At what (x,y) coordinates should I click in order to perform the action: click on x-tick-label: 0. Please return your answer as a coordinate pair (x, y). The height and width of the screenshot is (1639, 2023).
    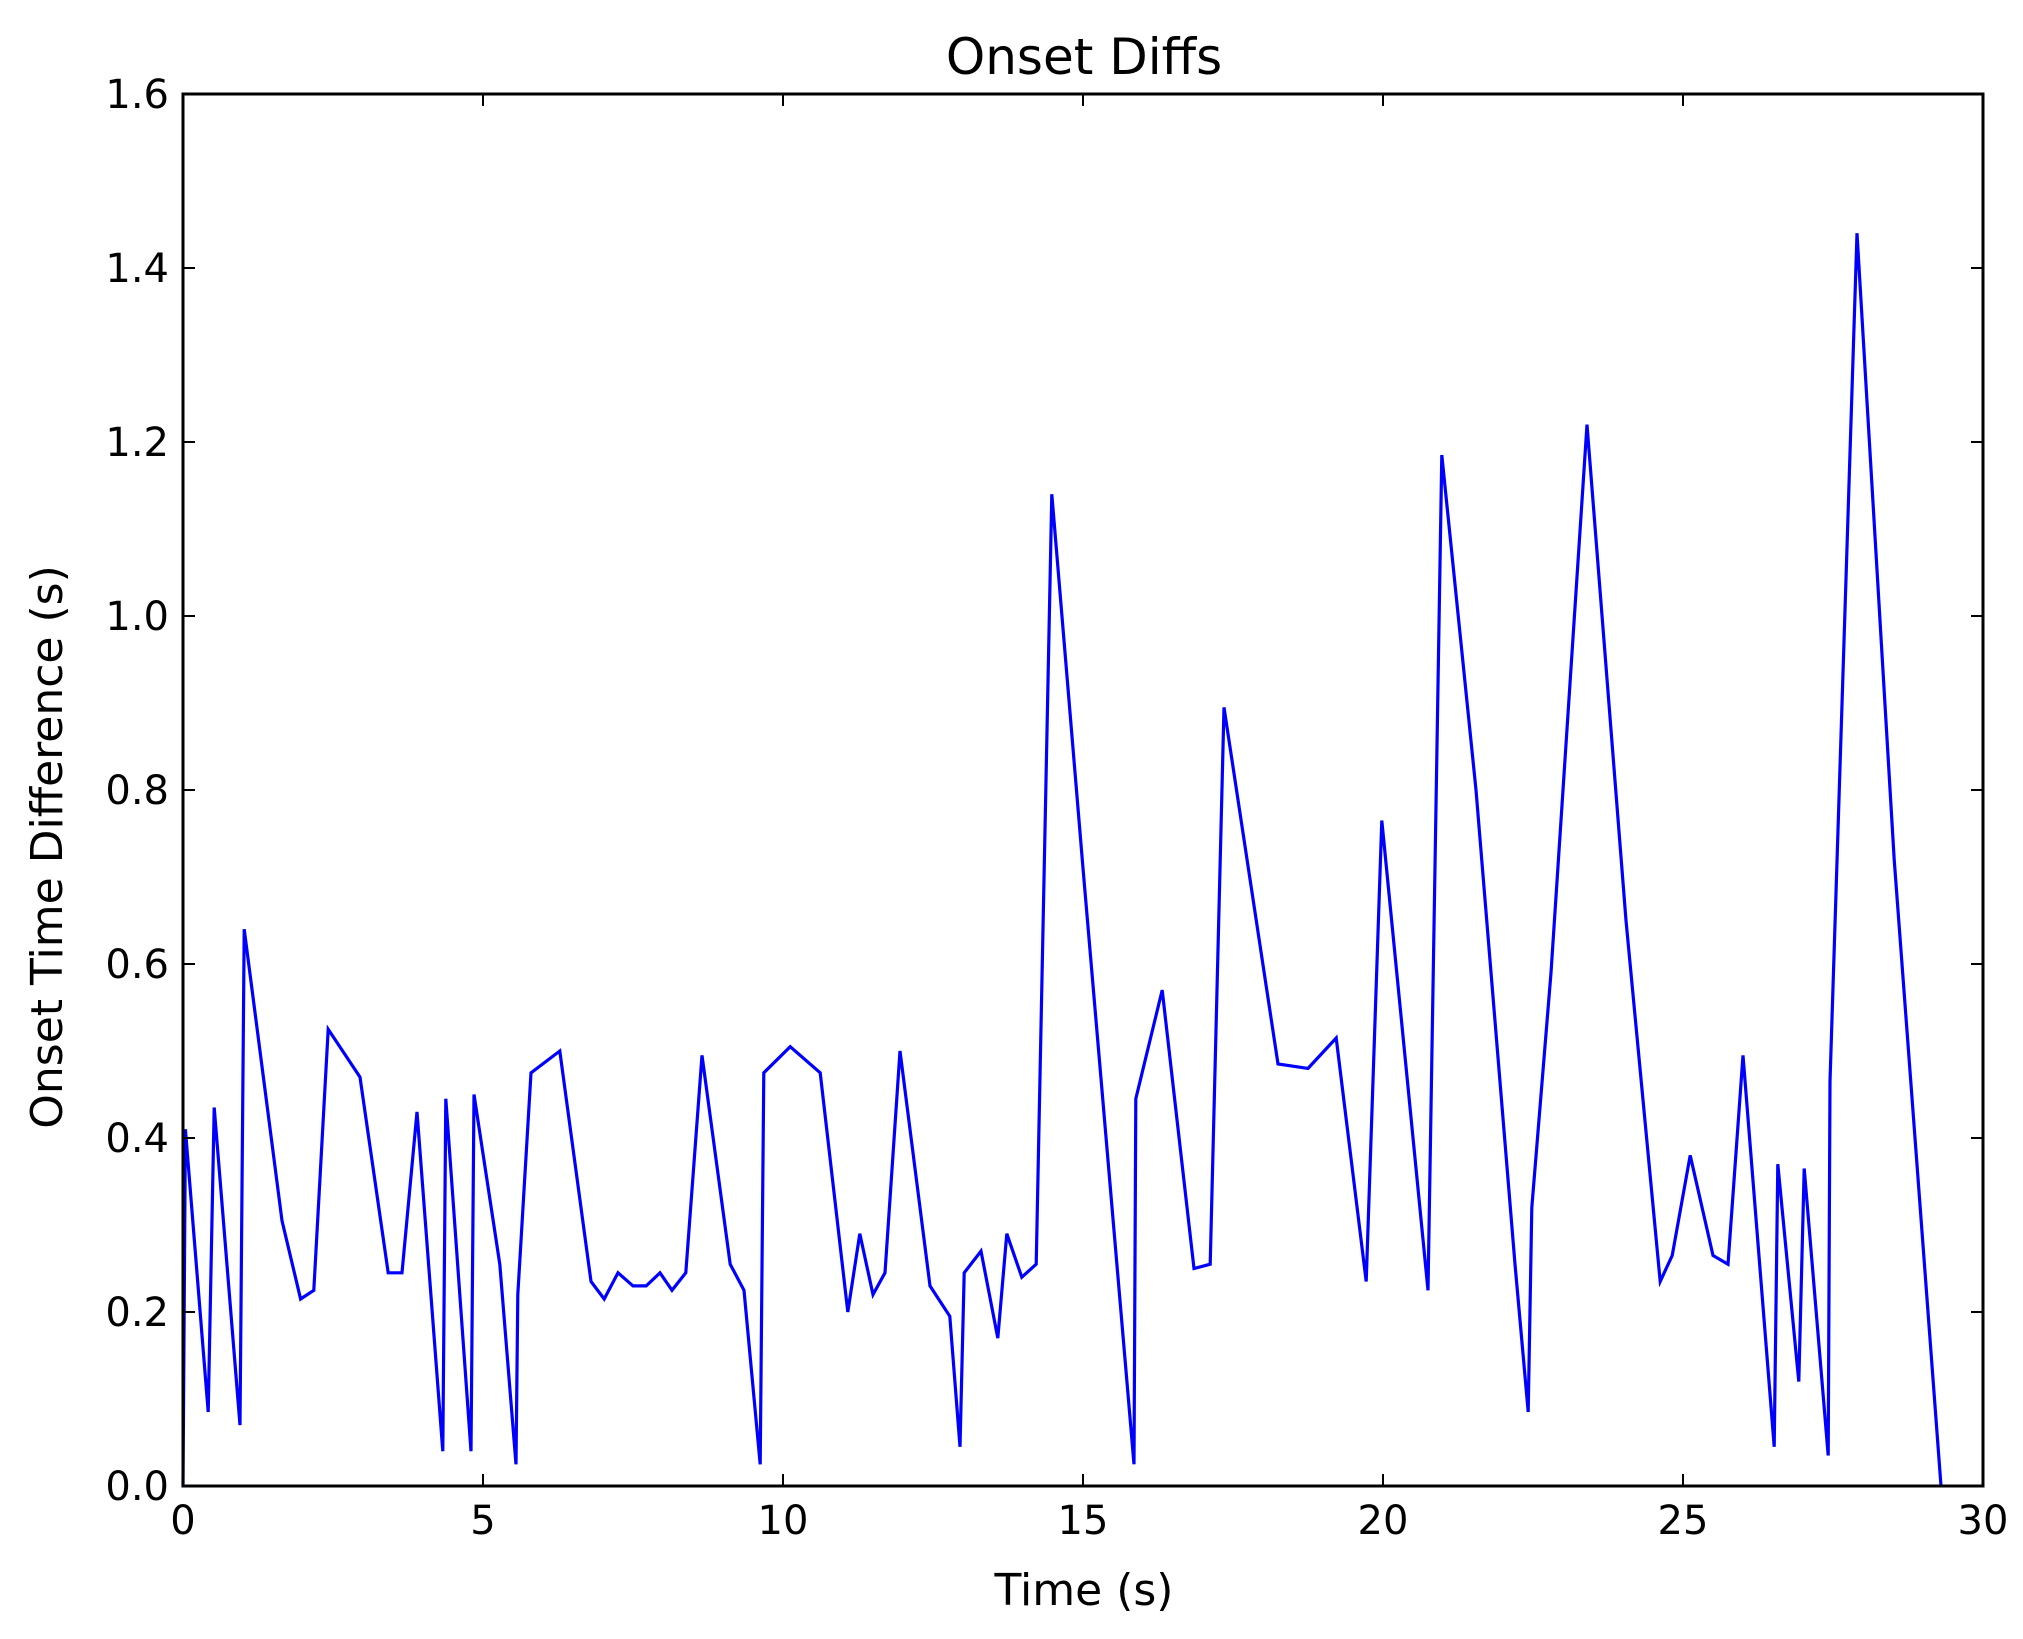
    Looking at the image, I should click on (182, 1521).